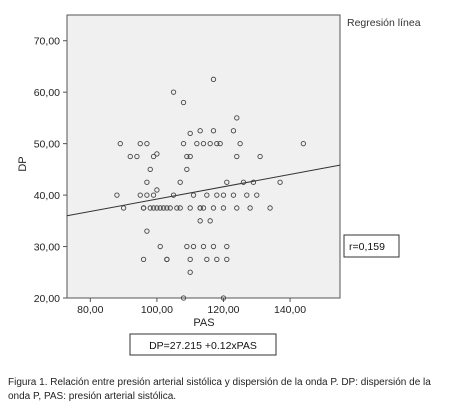  What do you see at coordinates (367, 247) in the screenshot?
I see `r-value-label: r=0,159` at bounding box center [367, 247].